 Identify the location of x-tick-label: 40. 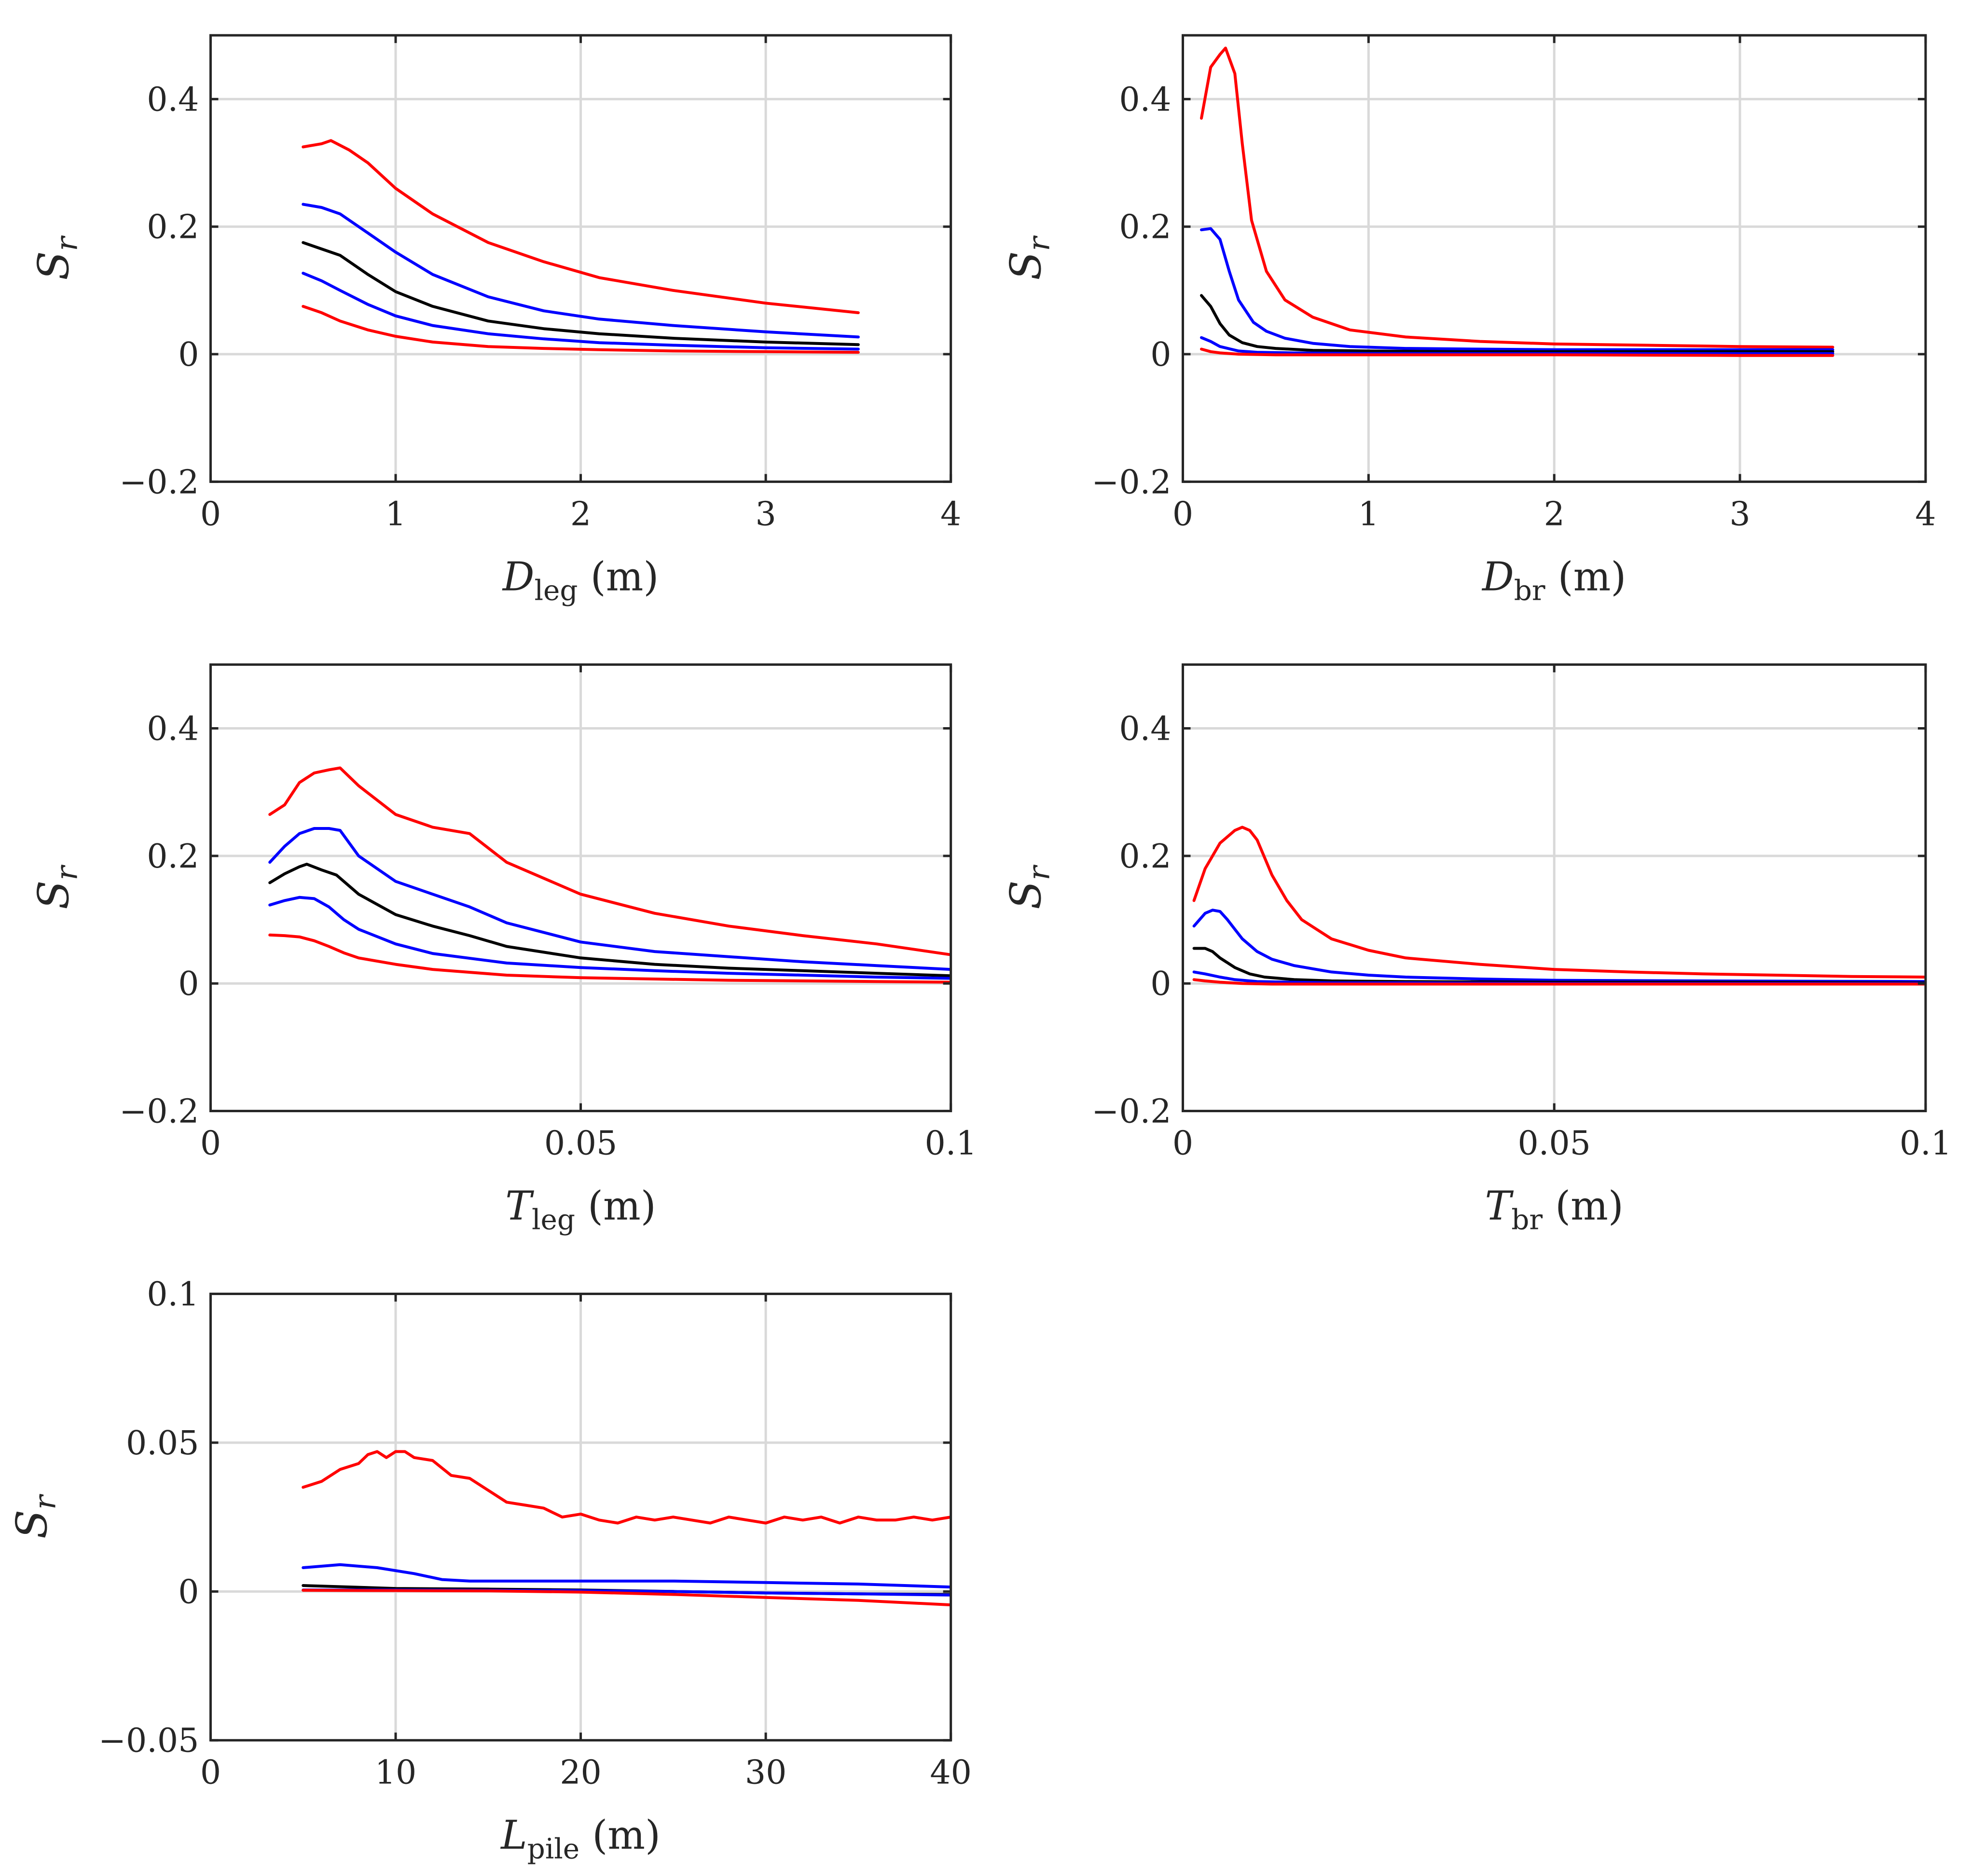
(951, 1773).